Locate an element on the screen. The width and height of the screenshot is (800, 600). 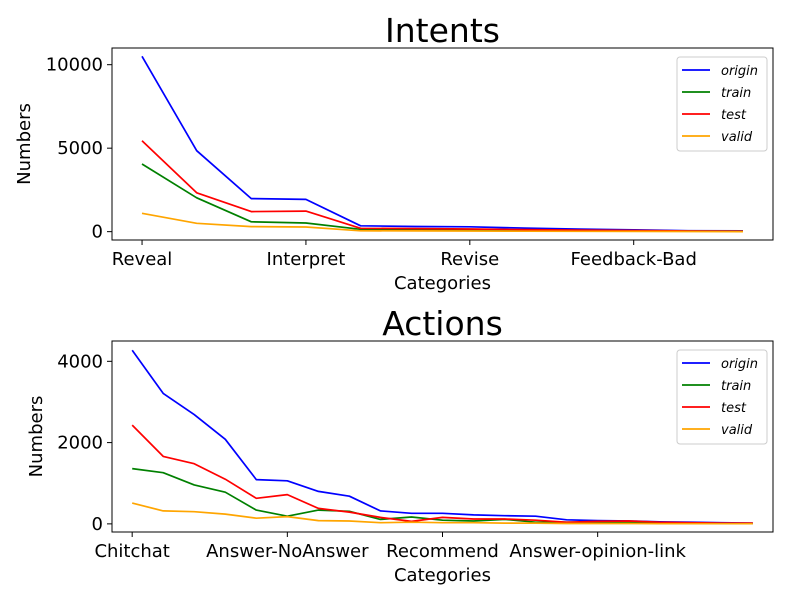
chart-title: Actions is located at coordinates (442, 323).